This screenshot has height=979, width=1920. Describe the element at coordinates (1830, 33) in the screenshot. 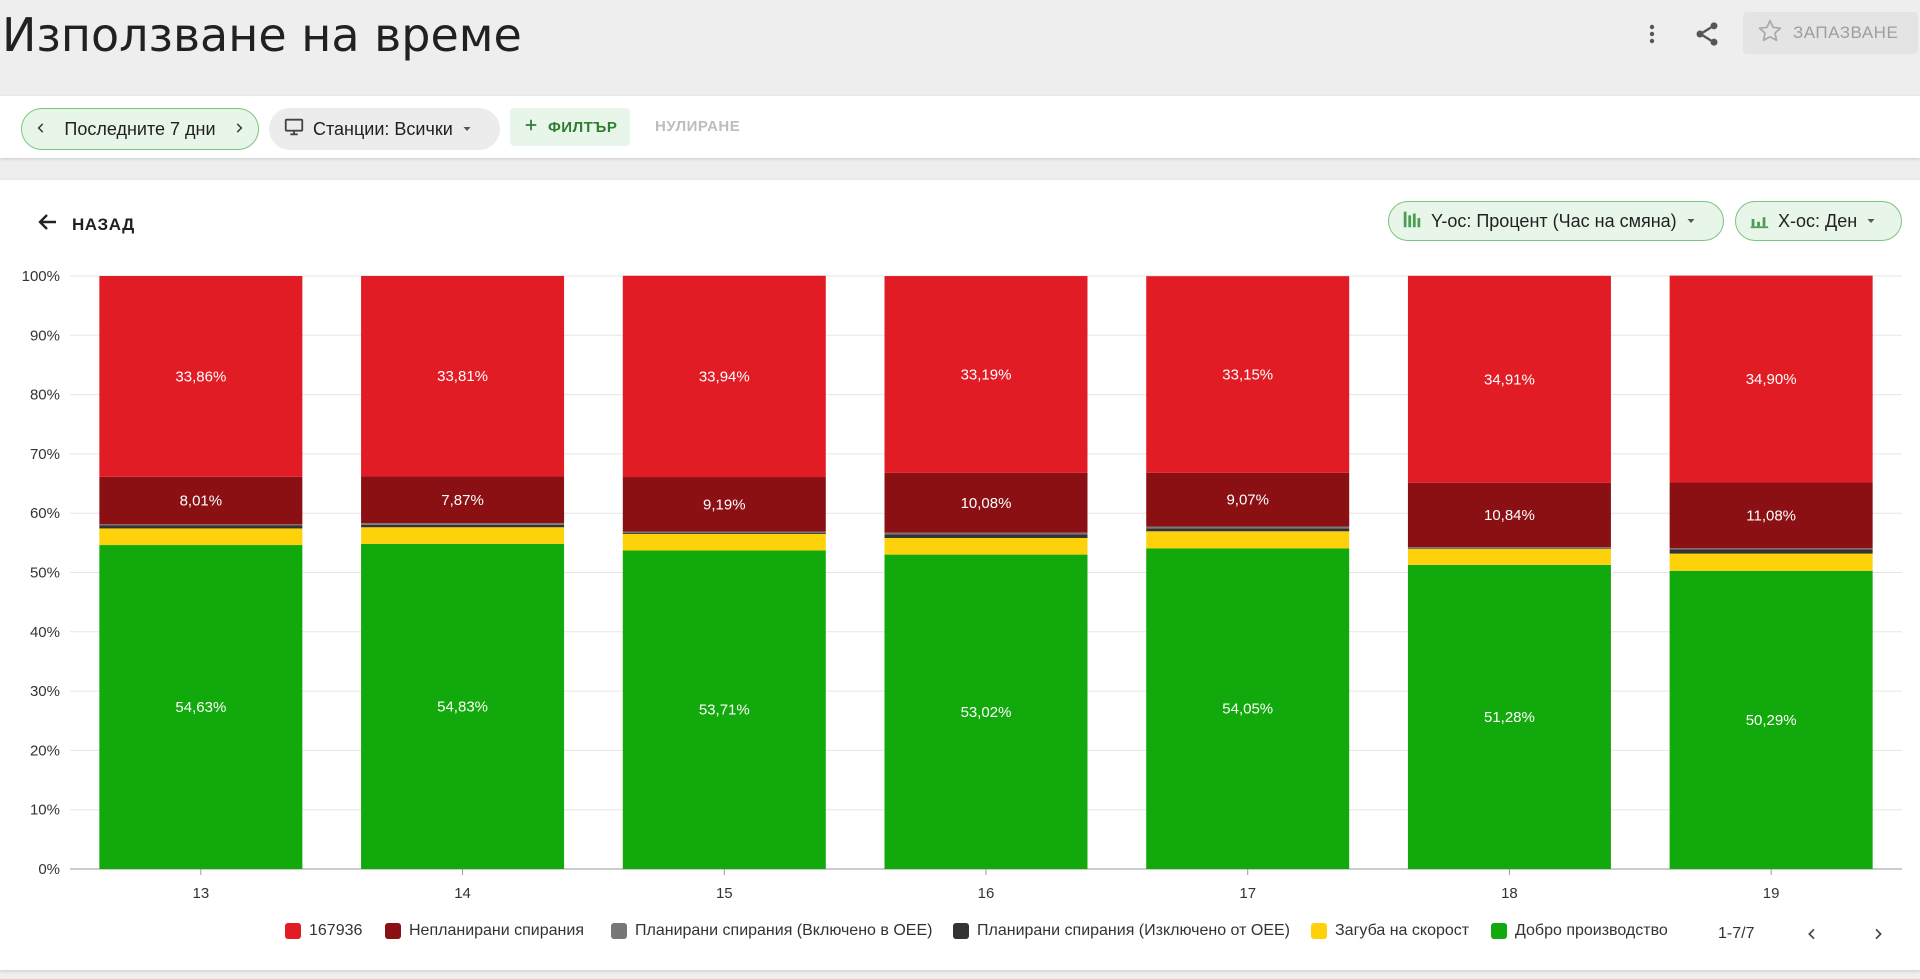

I see `save-button: ЗАПАЗВАНЕ` at that location.